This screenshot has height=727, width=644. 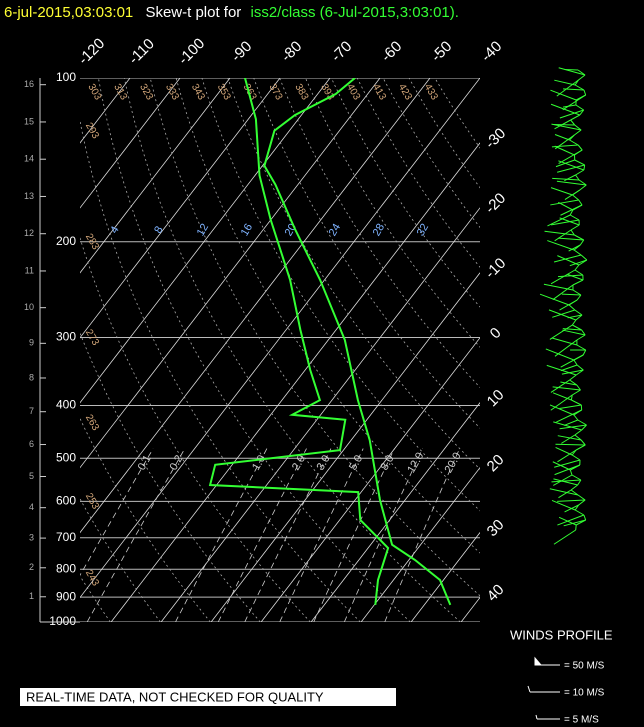 I want to click on wind-profile, so click(x=563, y=306).